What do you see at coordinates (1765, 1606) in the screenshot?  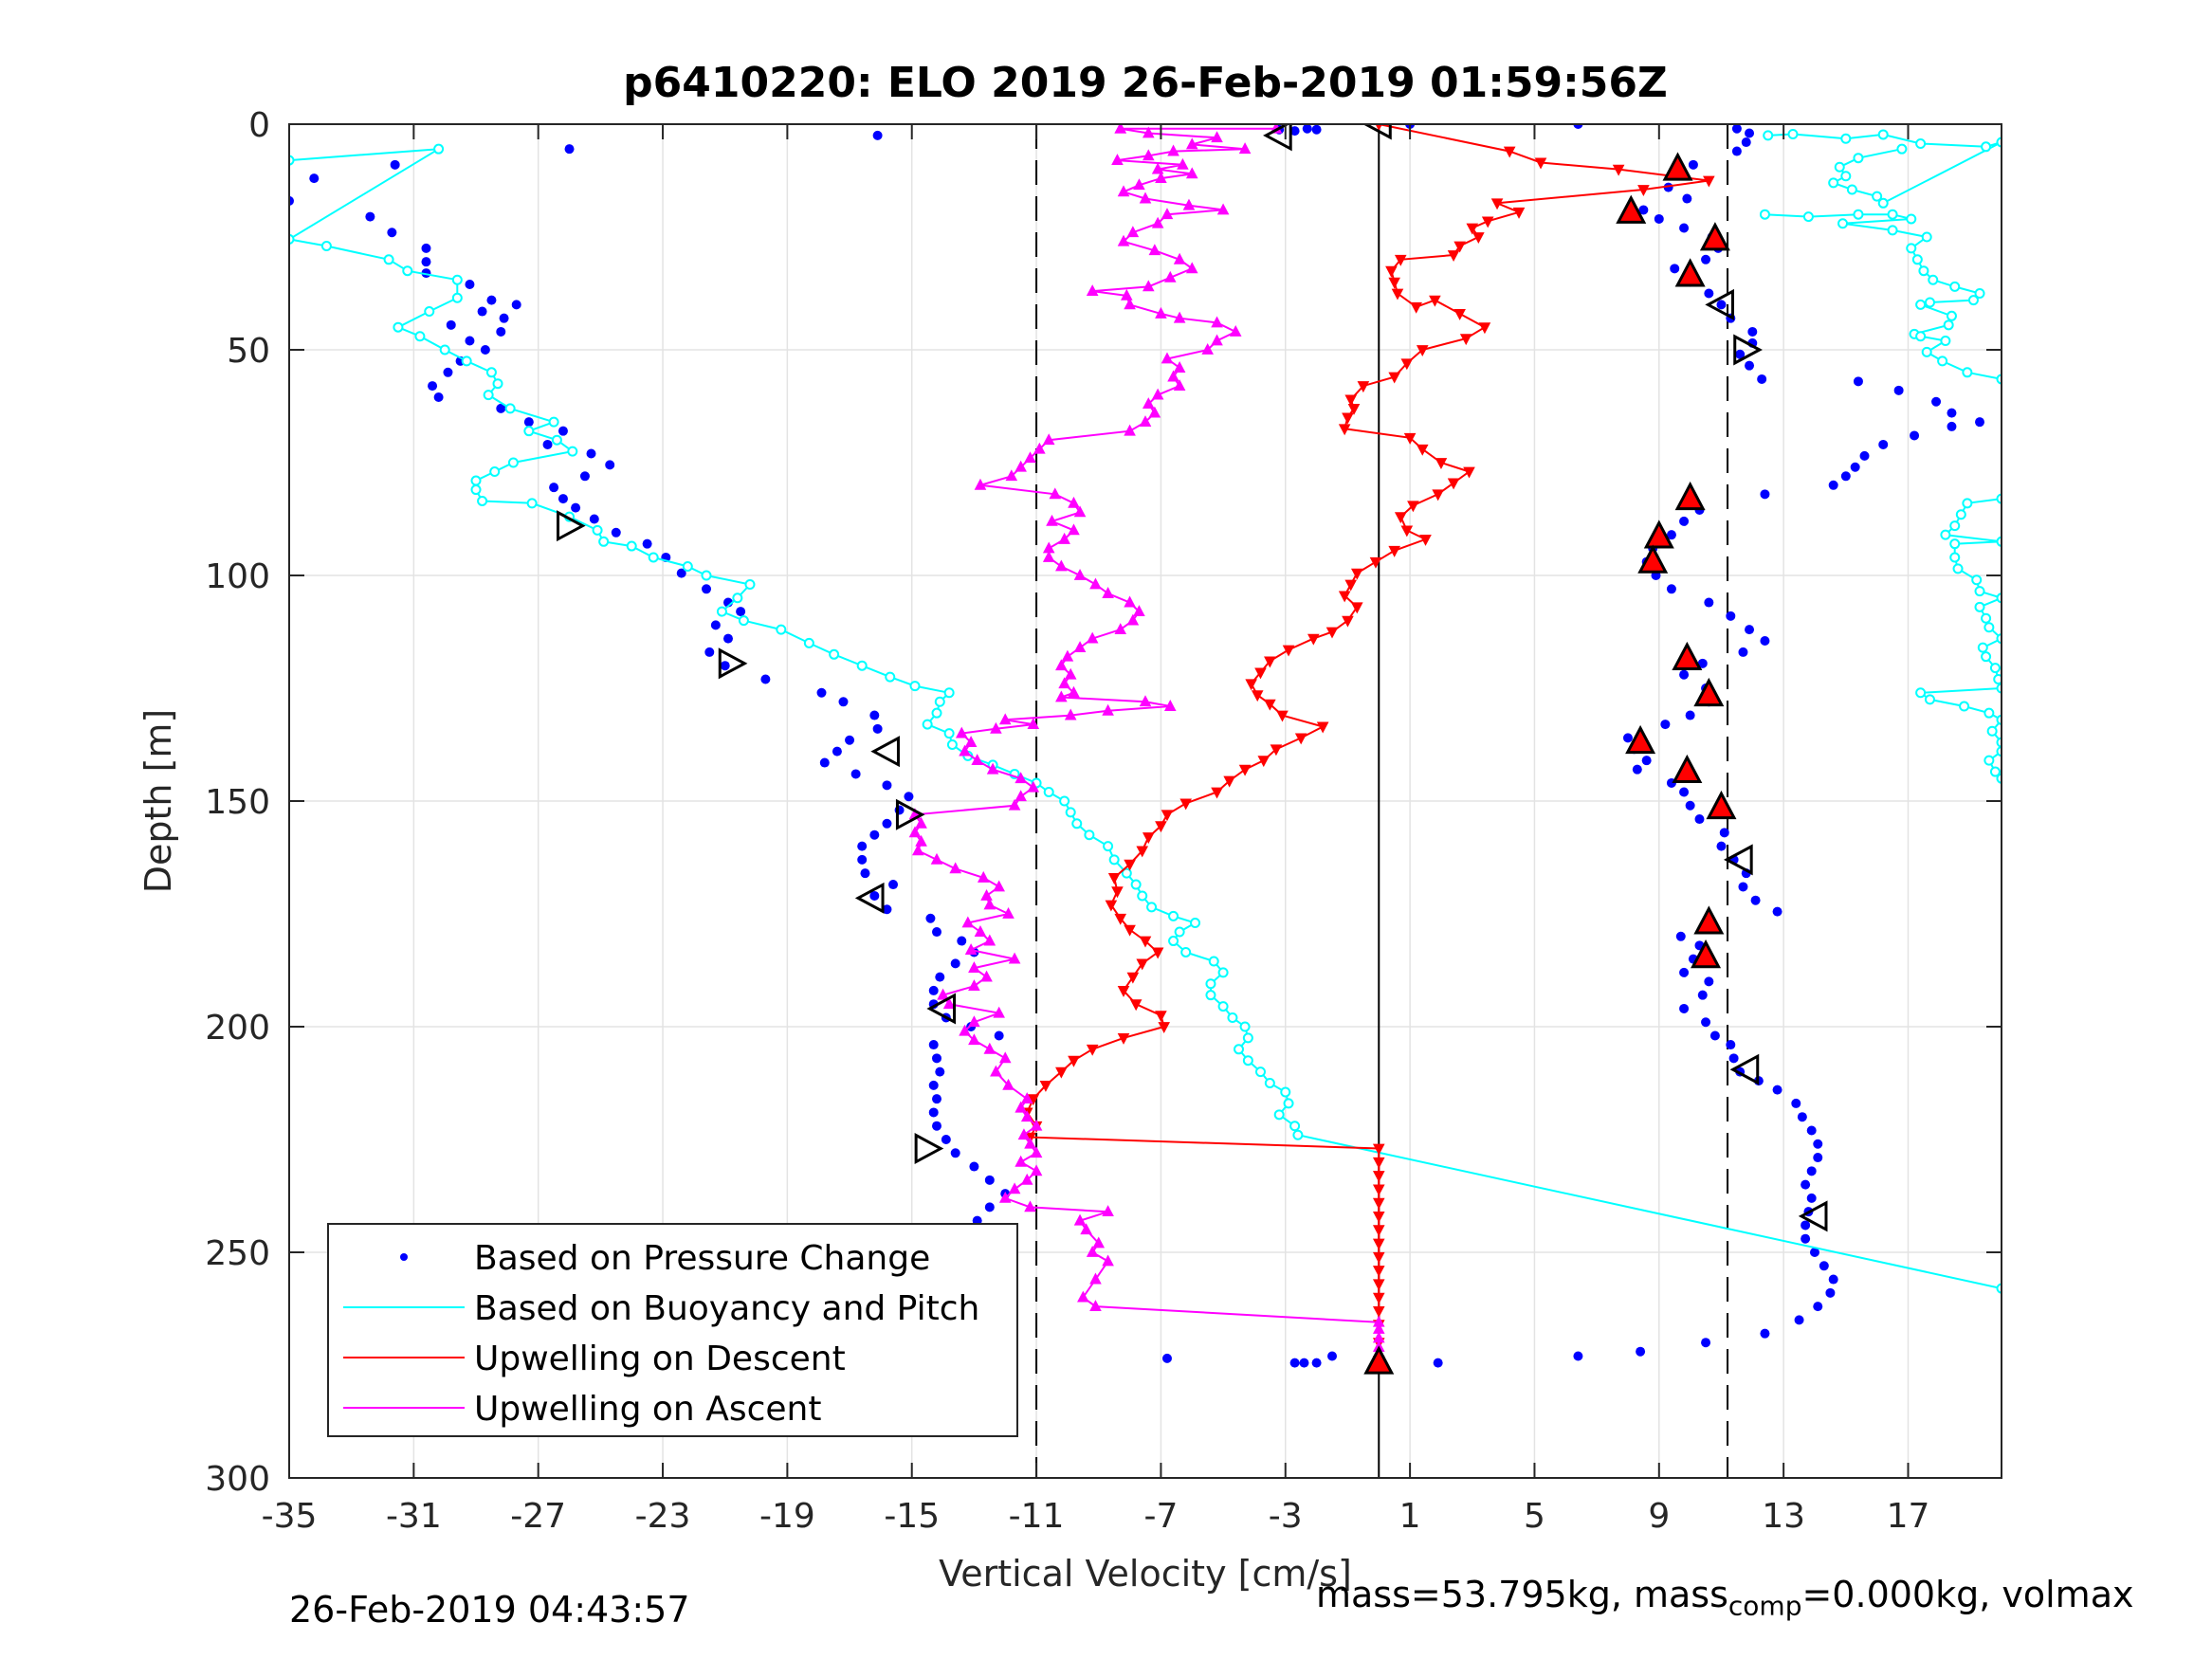 I see `mass-info-sub: comp` at bounding box center [1765, 1606].